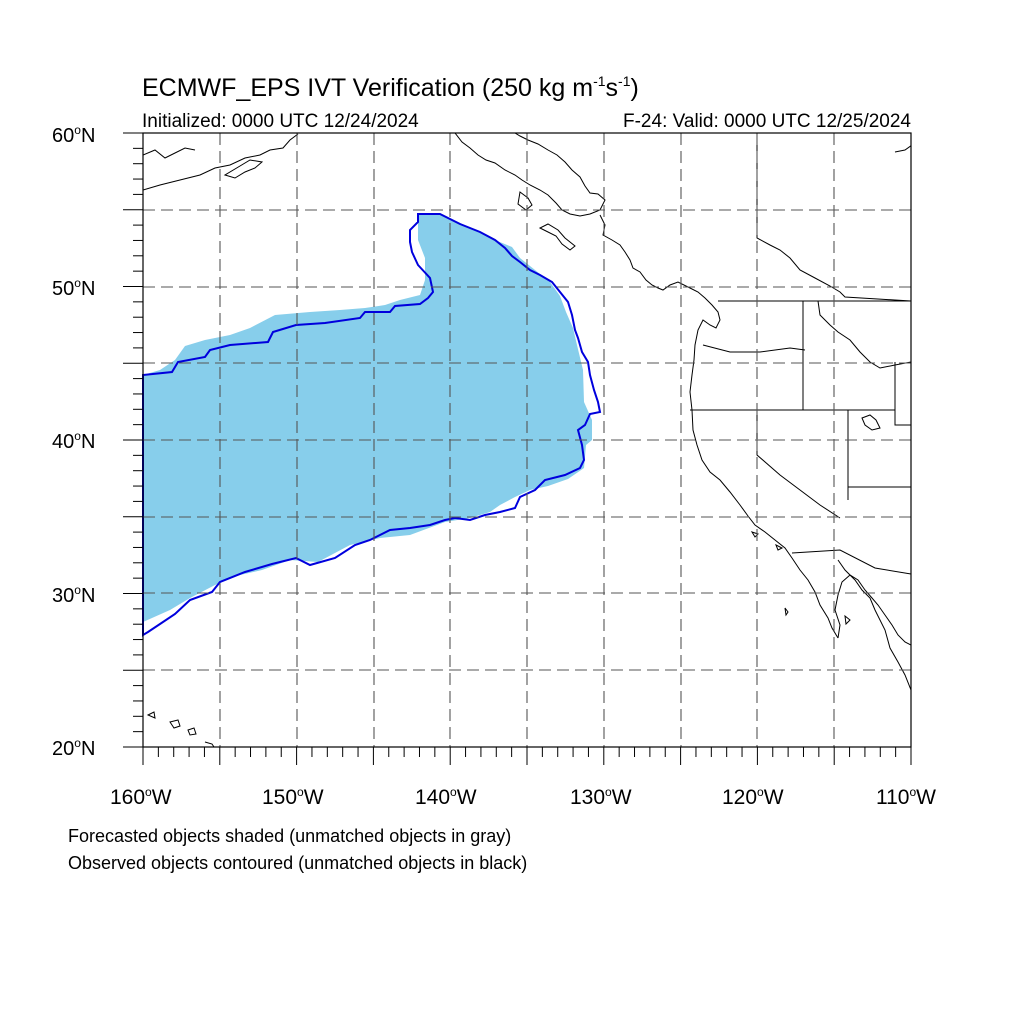  I want to click on initialized-time: Initialized: 0000 UTC 12/24/2024, so click(280, 121).